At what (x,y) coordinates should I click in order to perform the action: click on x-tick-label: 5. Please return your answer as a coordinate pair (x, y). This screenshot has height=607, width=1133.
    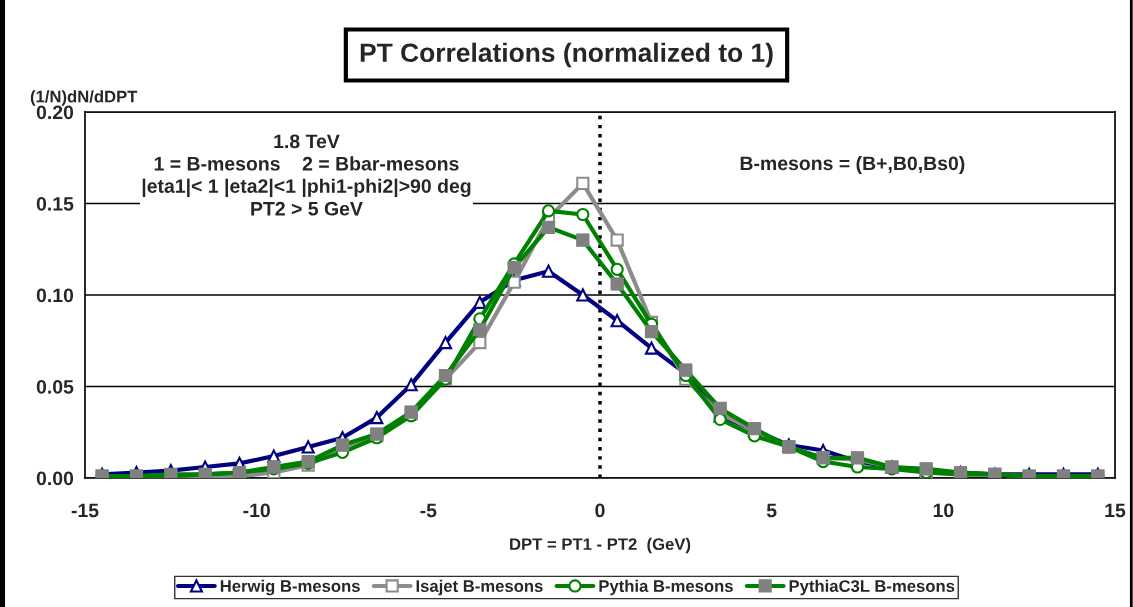
    Looking at the image, I should click on (771, 510).